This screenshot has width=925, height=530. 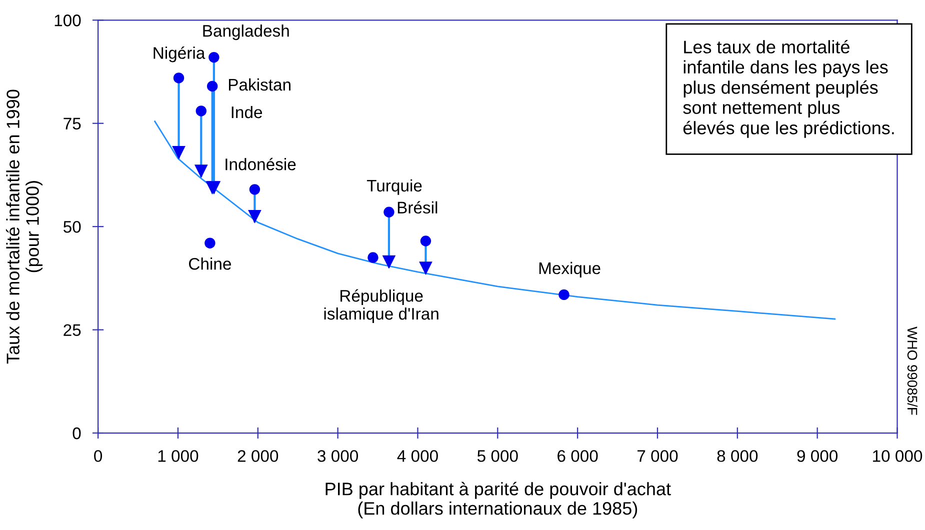 What do you see at coordinates (737, 456) in the screenshot?
I see `x-tick-label: 8 000` at bounding box center [737, 456].